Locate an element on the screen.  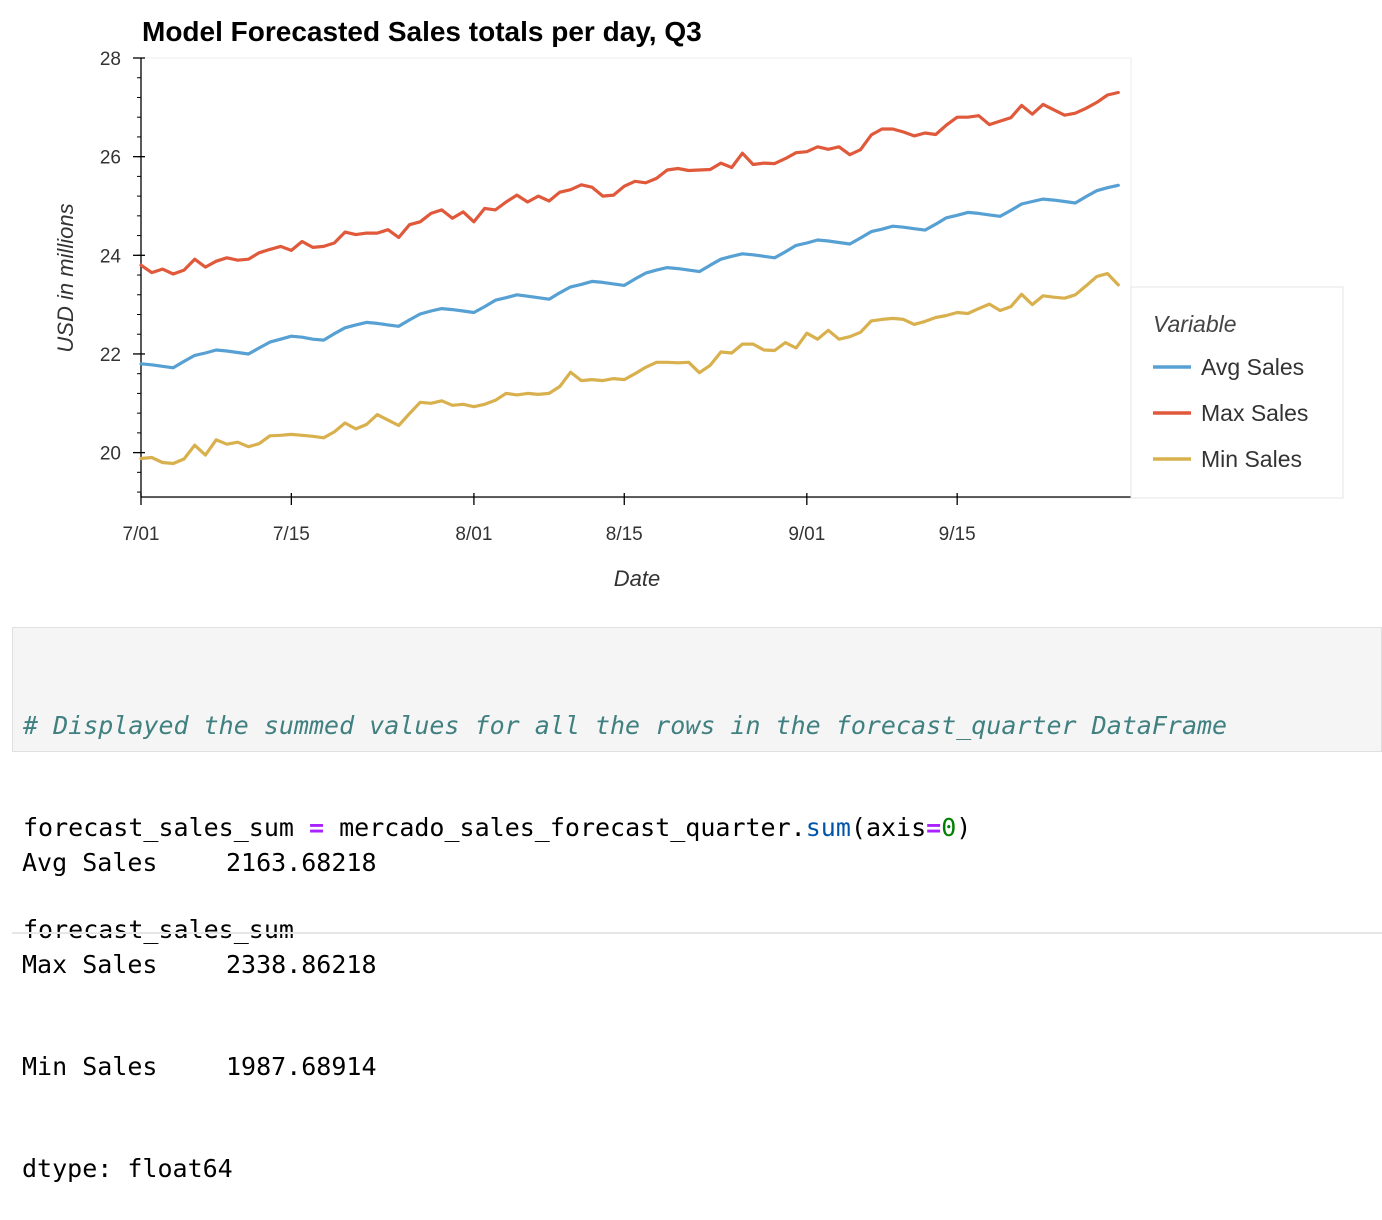
series-line-min-sales is located at coordinates (629, 369).